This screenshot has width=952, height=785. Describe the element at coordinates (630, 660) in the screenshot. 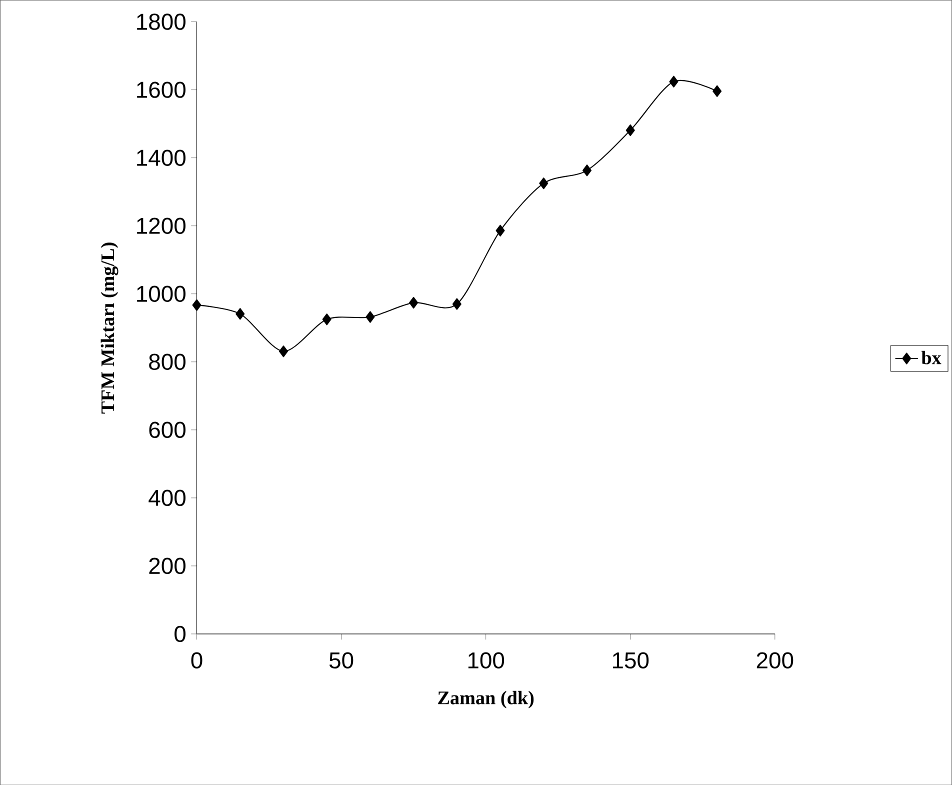

I see `x-tick-label: 150` at that location.